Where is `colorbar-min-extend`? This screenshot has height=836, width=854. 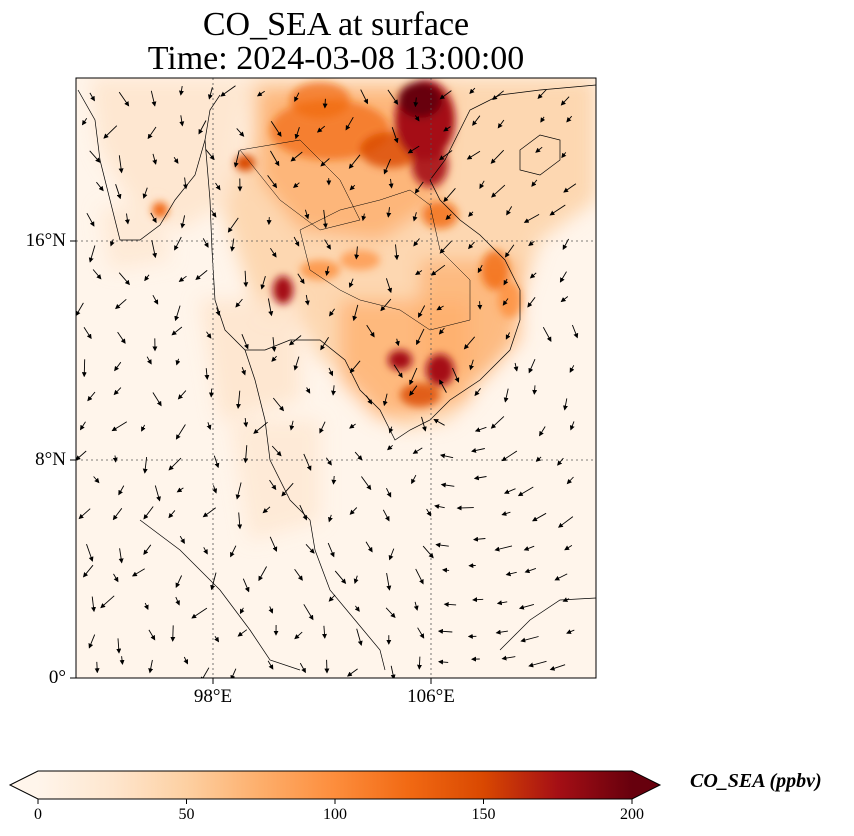
colorbar-min-extend is located at coordinates (24, 785).